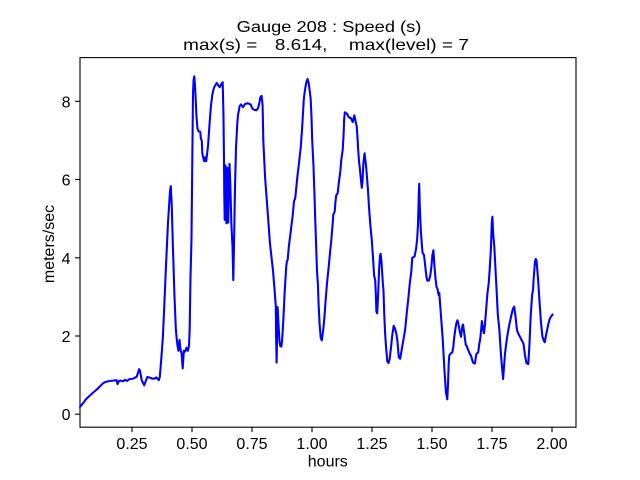  I want to click on svg-text: 2.00, so click(551, 444).